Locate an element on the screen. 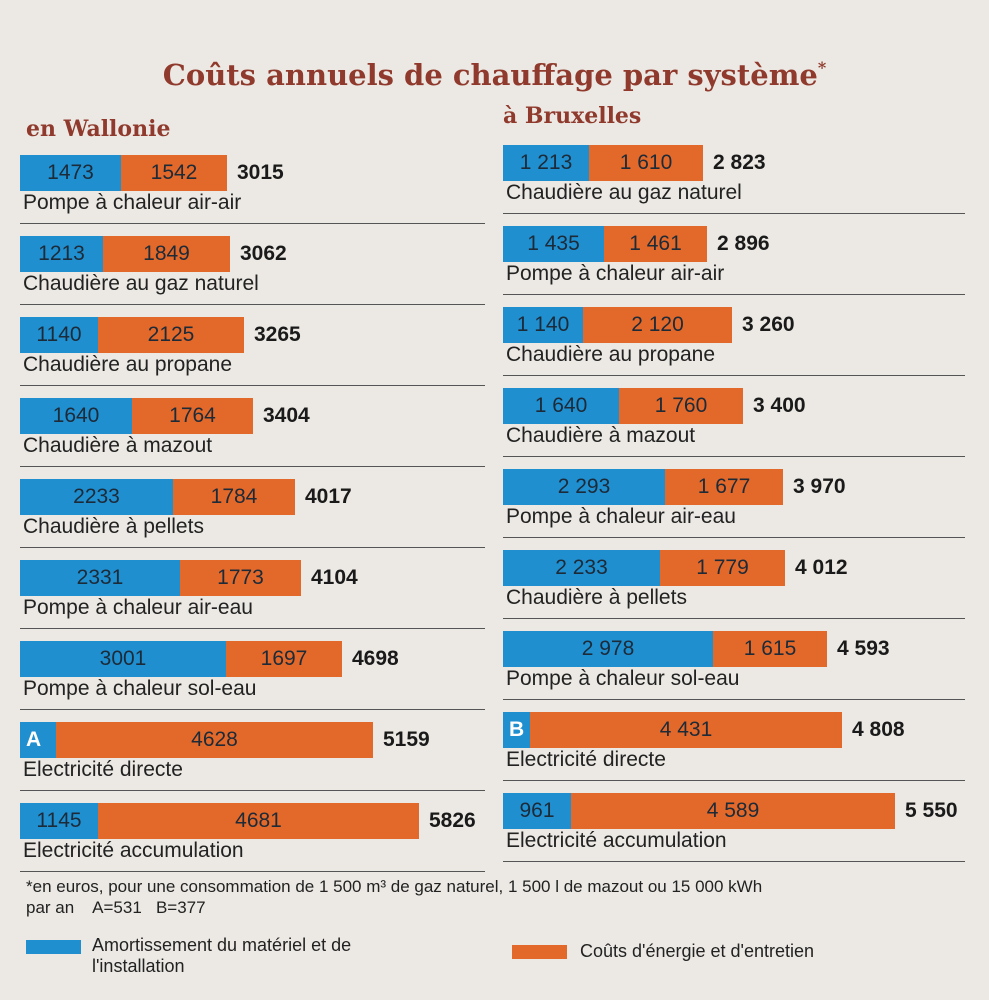 The height and width of the screenshot is (1000, 989). bar-total: 5 550 is located at coordinates (931, 810).